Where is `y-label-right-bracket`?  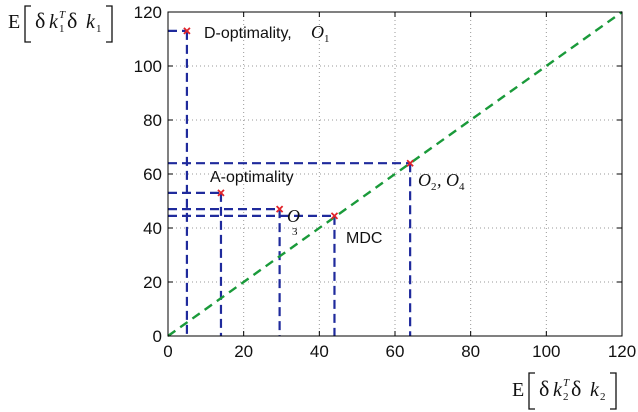
y-label-right-bracket is located at coordinates (109, 24).